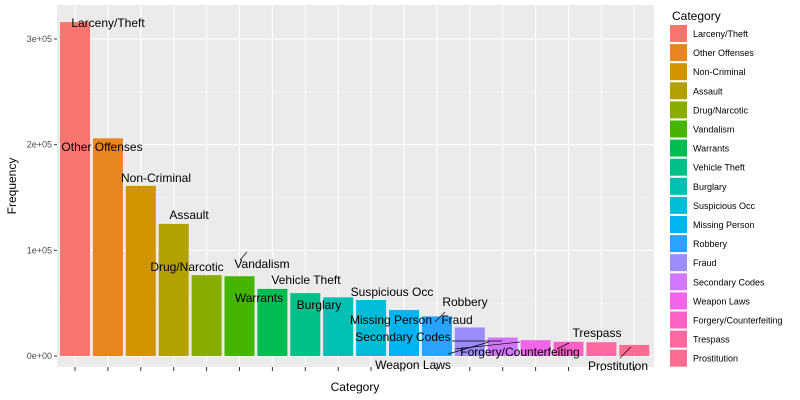 The height and width of the screenshot is (400, 800). What do you see at coordinates (306, 280) in the screenshot?
I see `data-label: Vehicle Theft` at bounding box center [306, 280].